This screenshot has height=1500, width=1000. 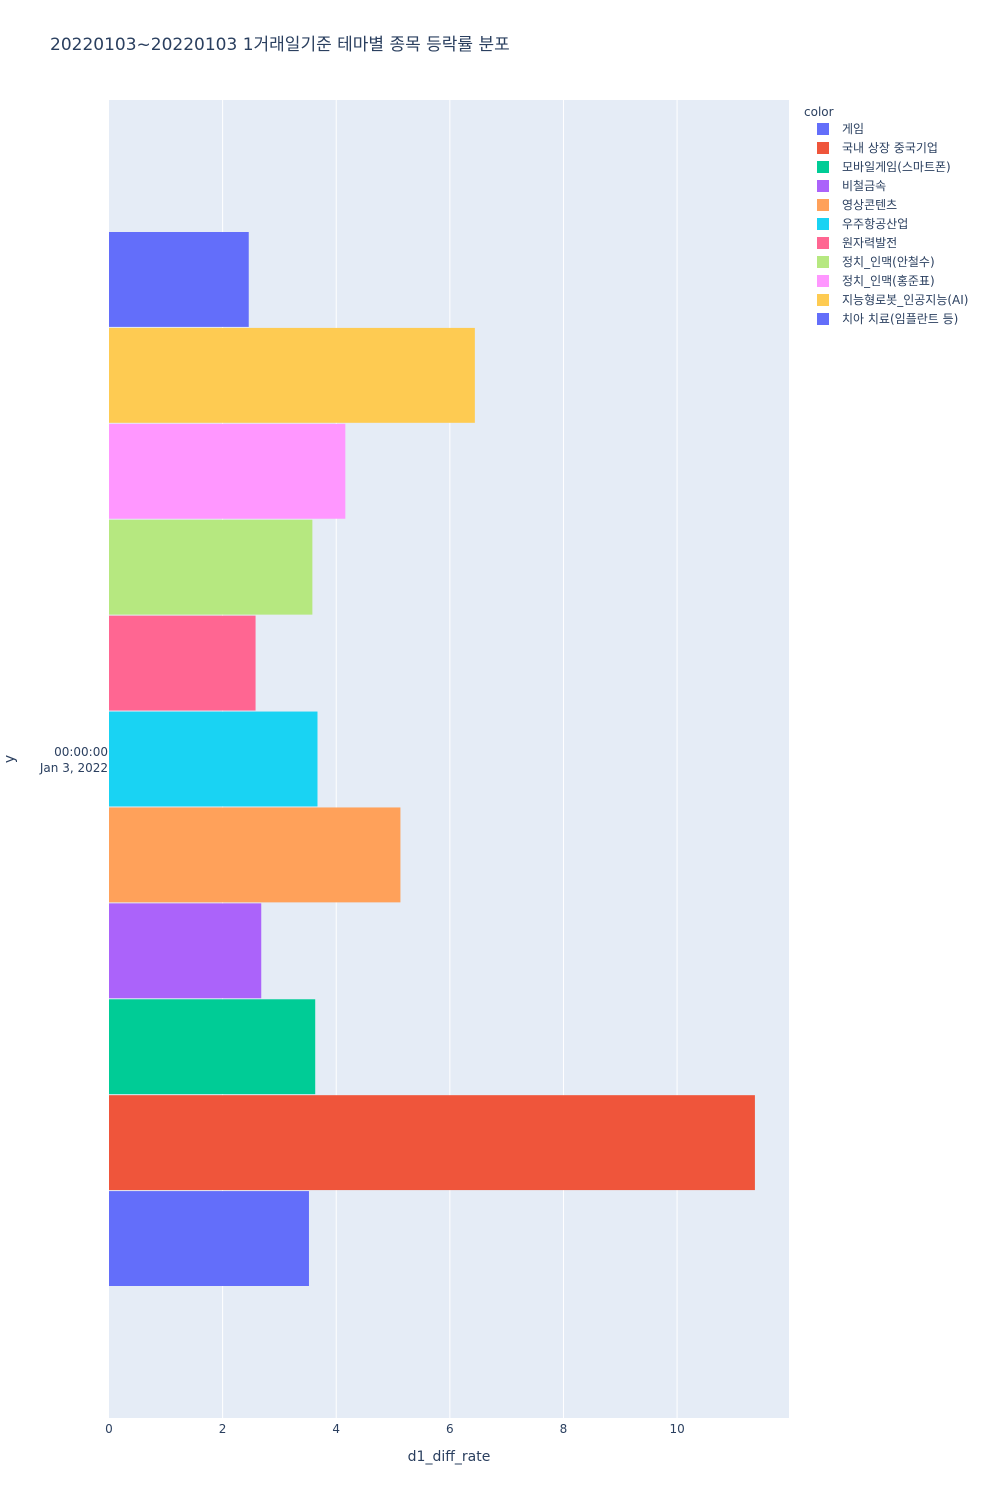 What do you see at coordinates (81, 752) in the screenshot?
I see `y-tick-label-time: 00:00:00` at bounding box center [81, 752].